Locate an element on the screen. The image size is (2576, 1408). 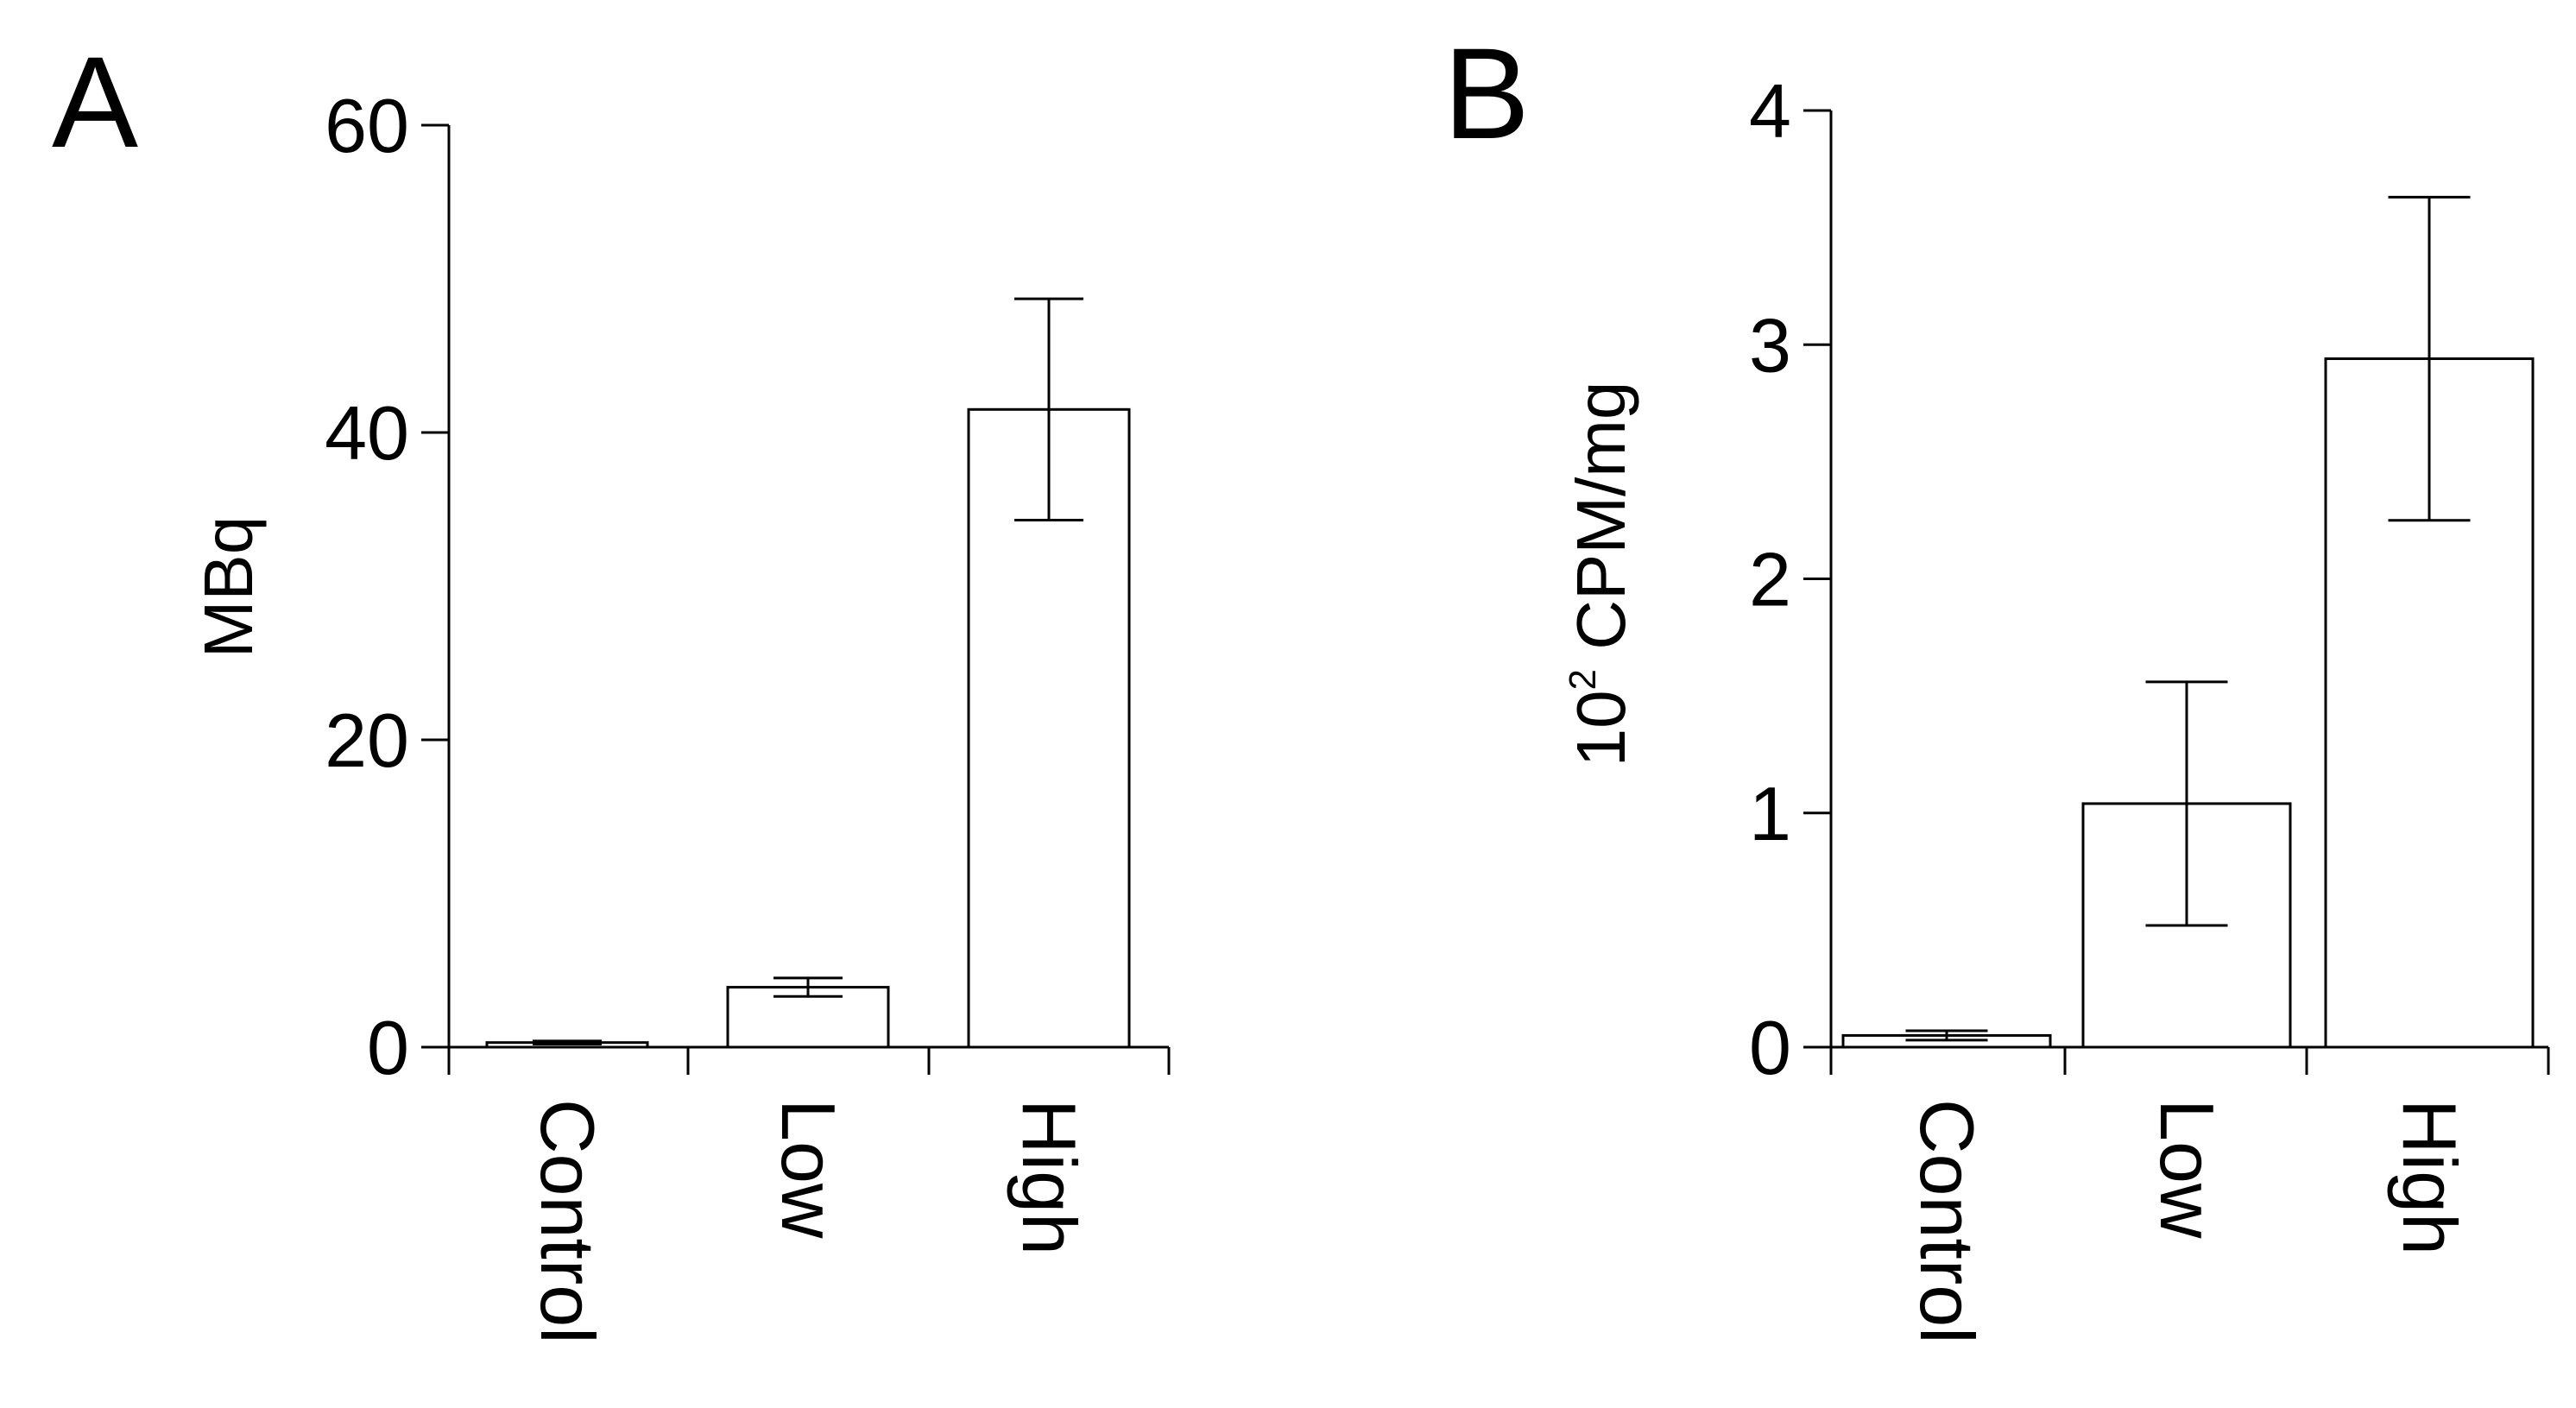
panel-b-category-labels: Control Low High is located at coordinates (2188, 1221).